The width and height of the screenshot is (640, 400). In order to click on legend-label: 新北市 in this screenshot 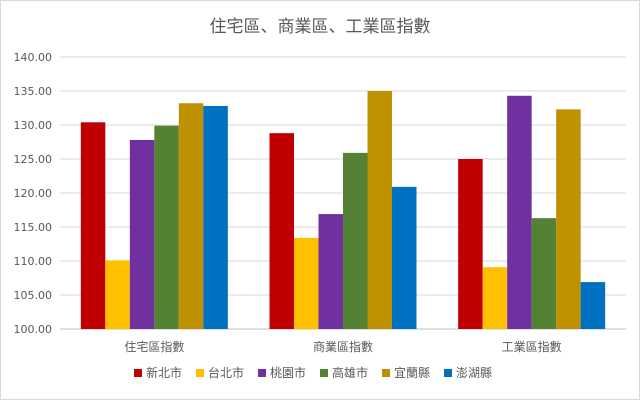, I will do `click(164, 372)`.